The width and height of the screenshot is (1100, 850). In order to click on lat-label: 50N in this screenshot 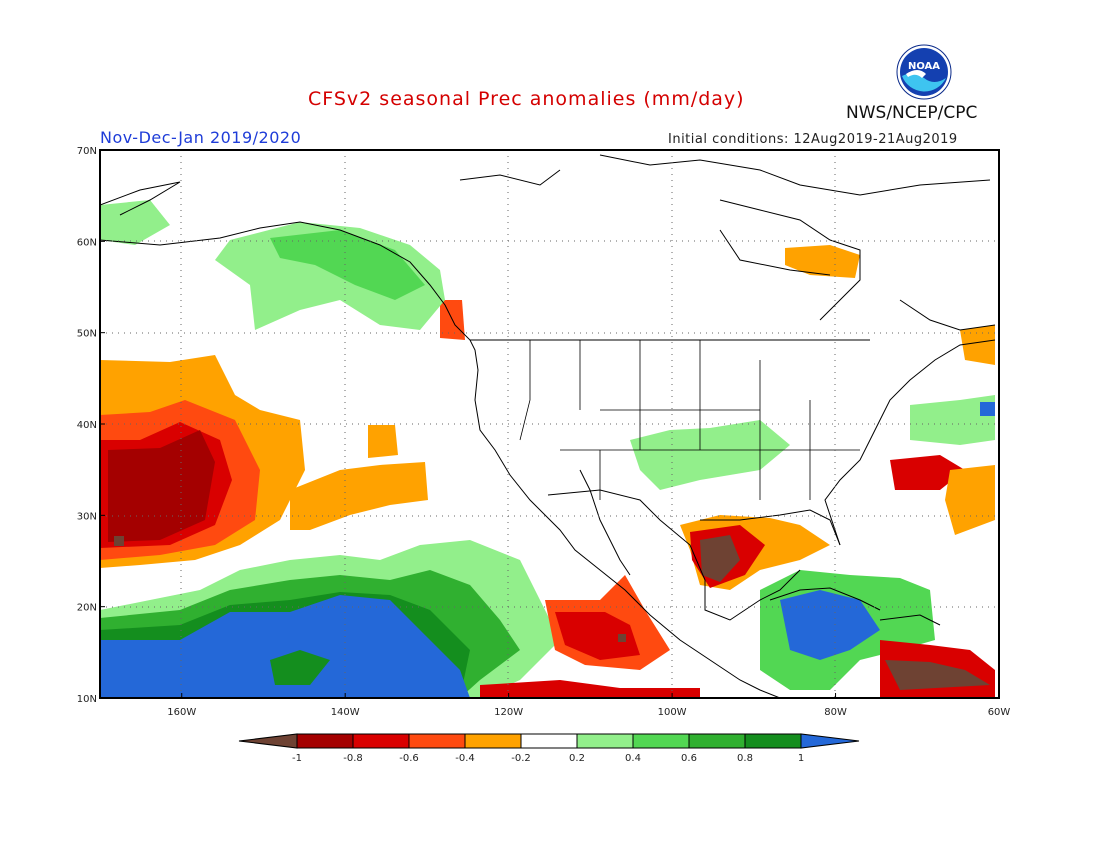, I will do `click(87, 334)`.